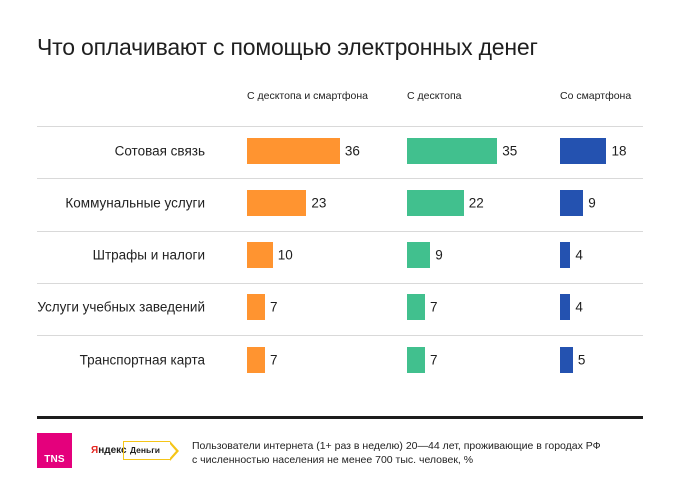 The width and height of the screenshot is (680, 500). What do you see at coordinates (476, 203) in the screenshot?
I see `bar-value-label: 22` at bounding box center [476, 203].